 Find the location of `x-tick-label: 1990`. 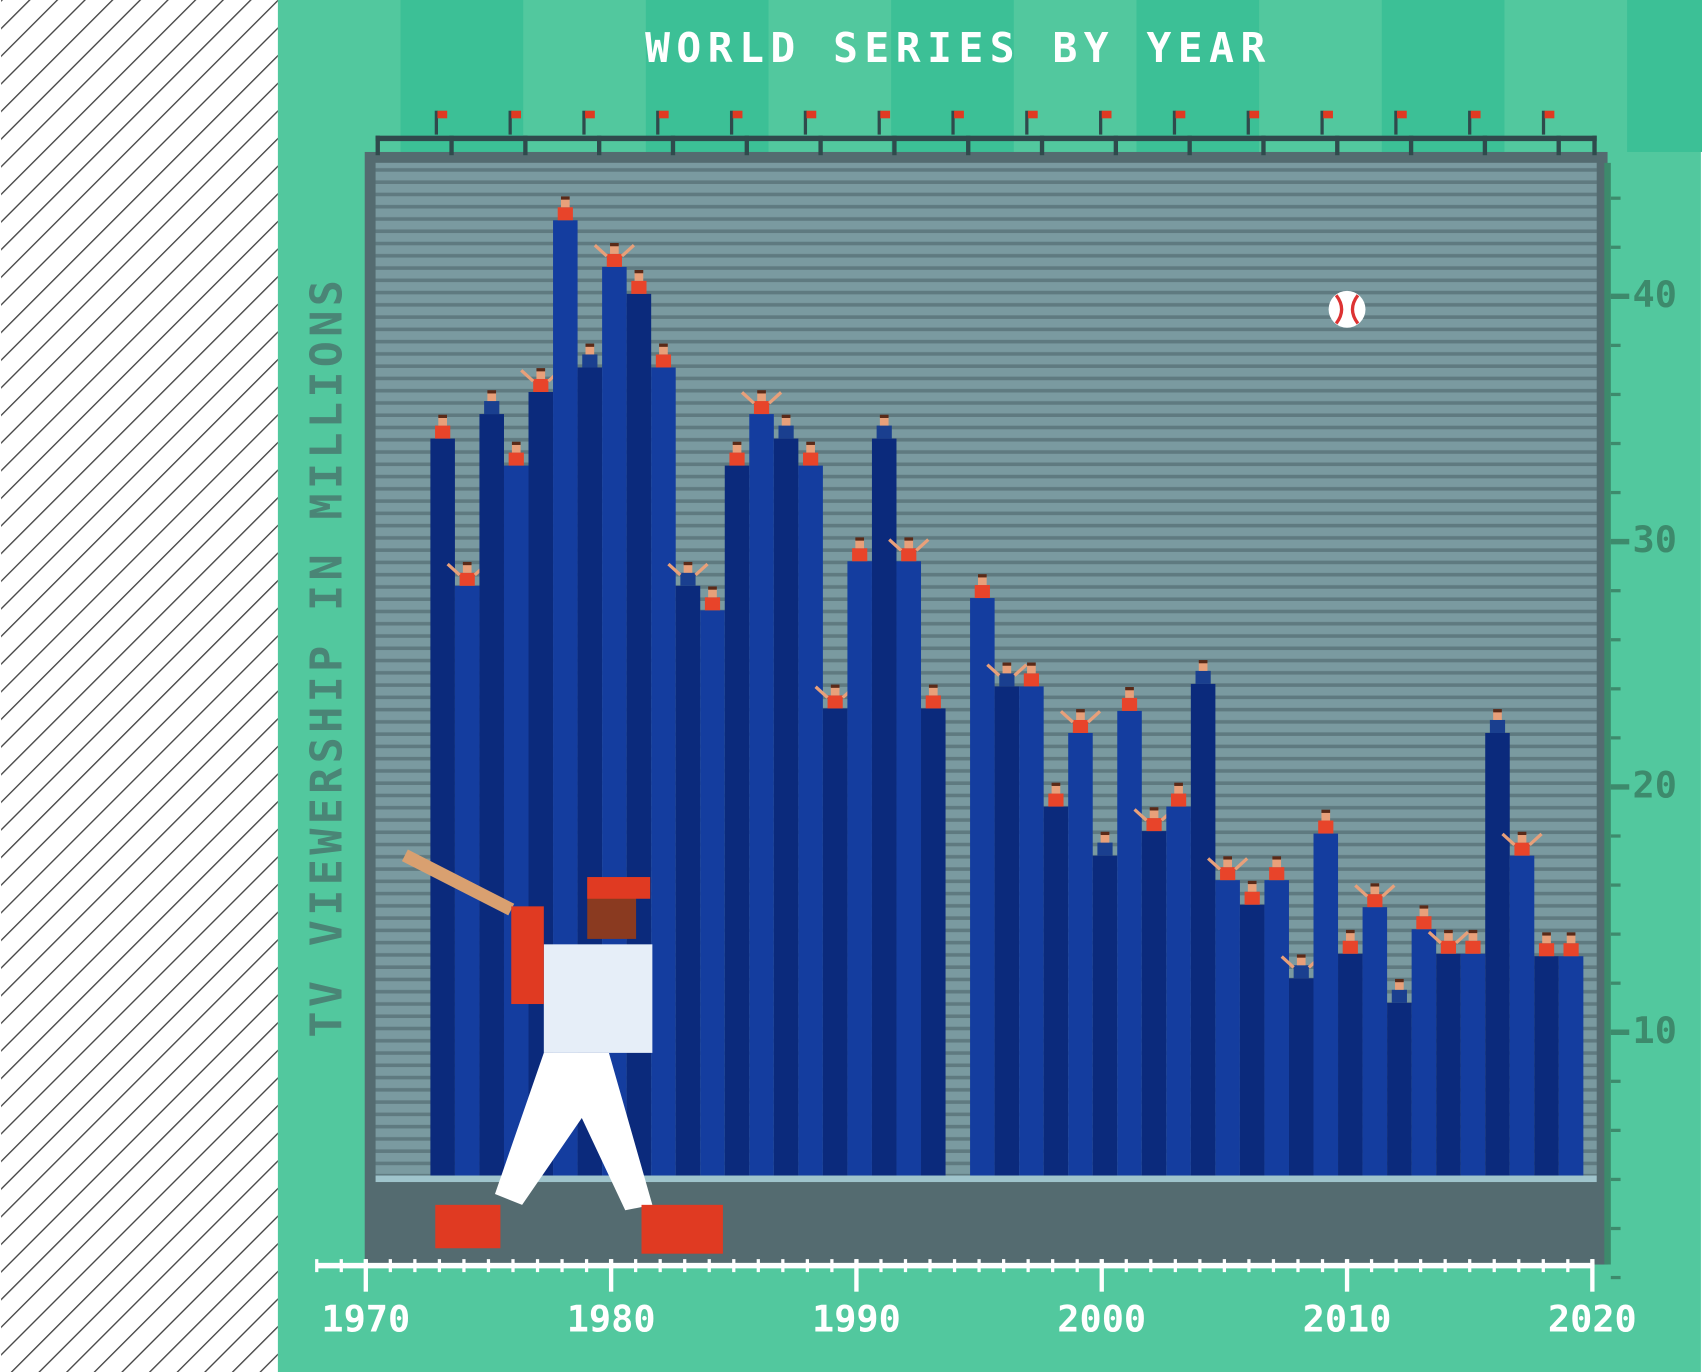

x-tick-label: 1990 is located at coordinates (856, 1318).